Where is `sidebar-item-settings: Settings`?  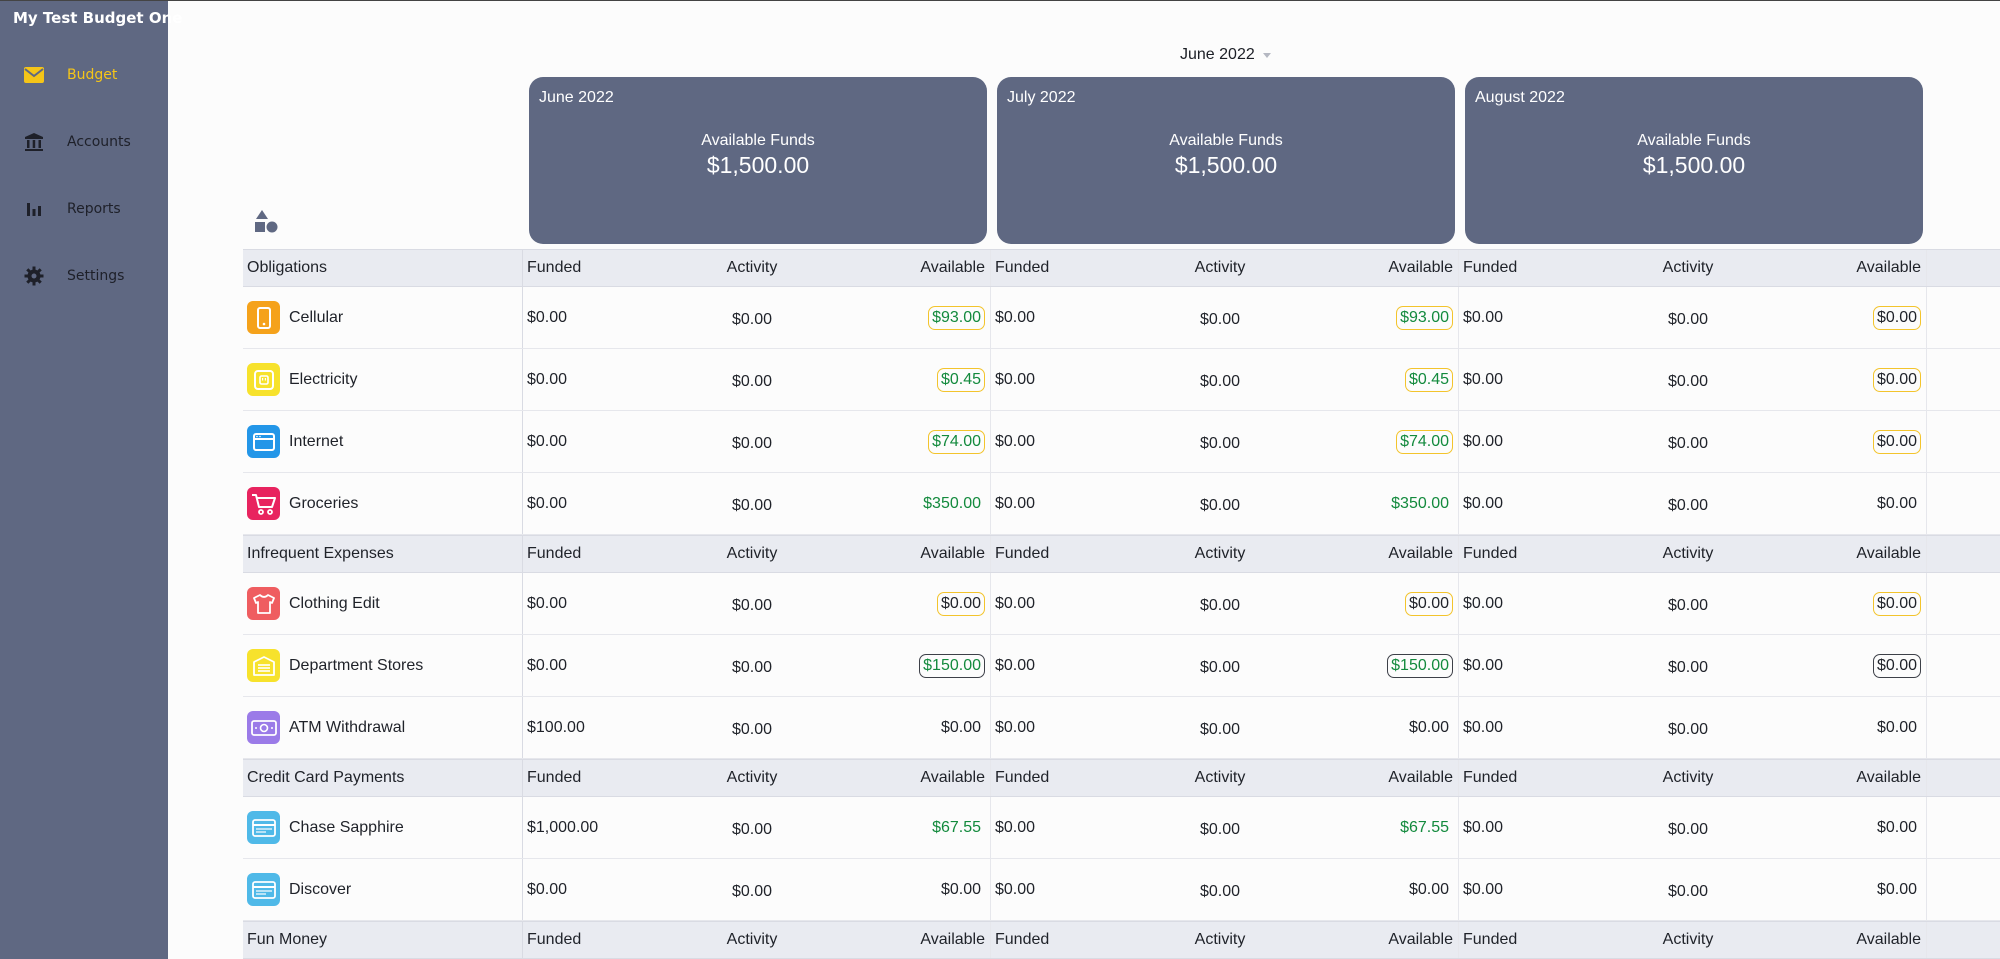 sidebar-item-settings: Settings is located at coordinates (84, 275).